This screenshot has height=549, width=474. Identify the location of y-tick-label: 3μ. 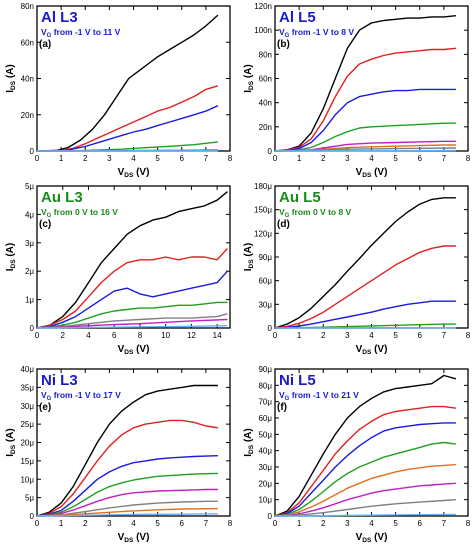
(29, 243).